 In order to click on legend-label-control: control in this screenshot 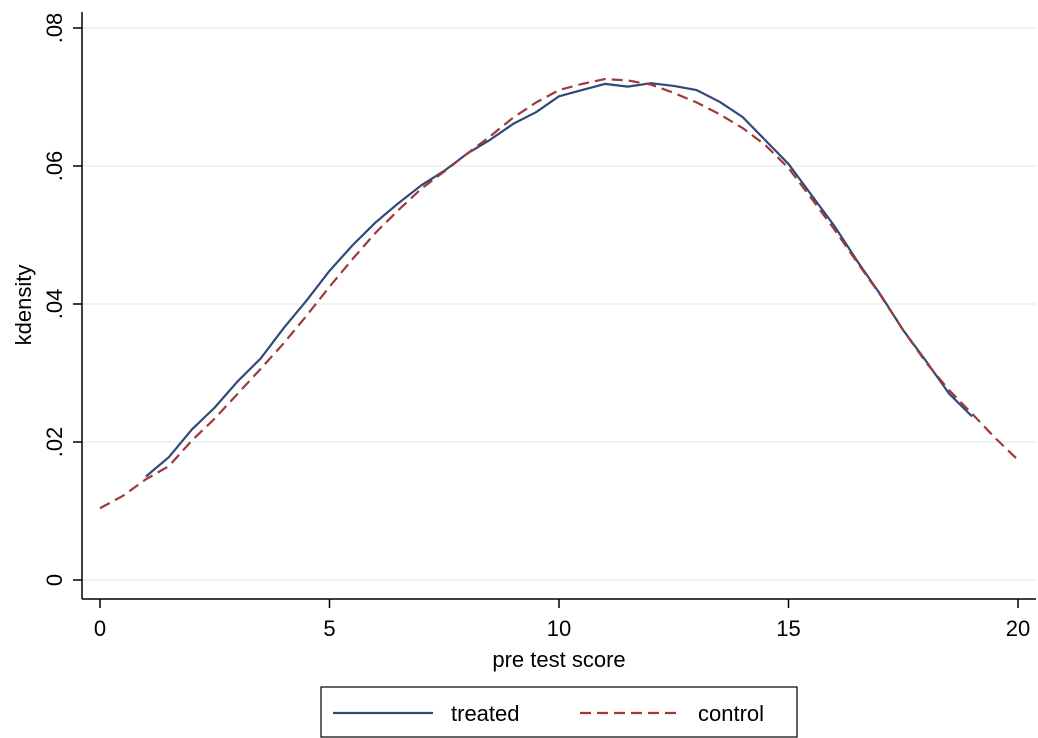, I will do `click(731, 713)`.